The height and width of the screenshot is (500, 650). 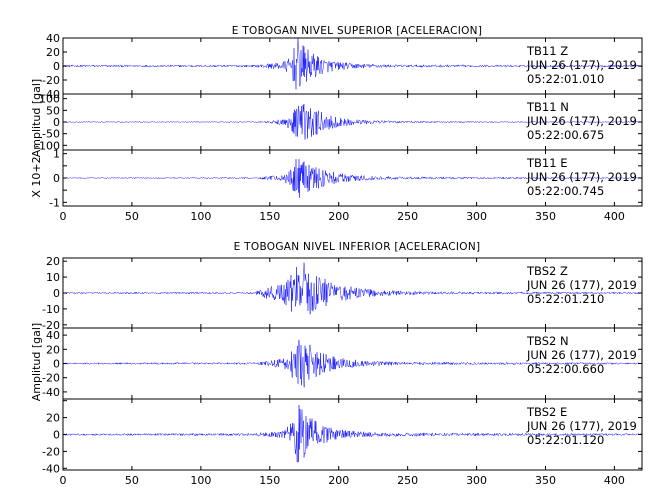 I want to click on station-component-label: TB11 E, so click(x=546, y=163).